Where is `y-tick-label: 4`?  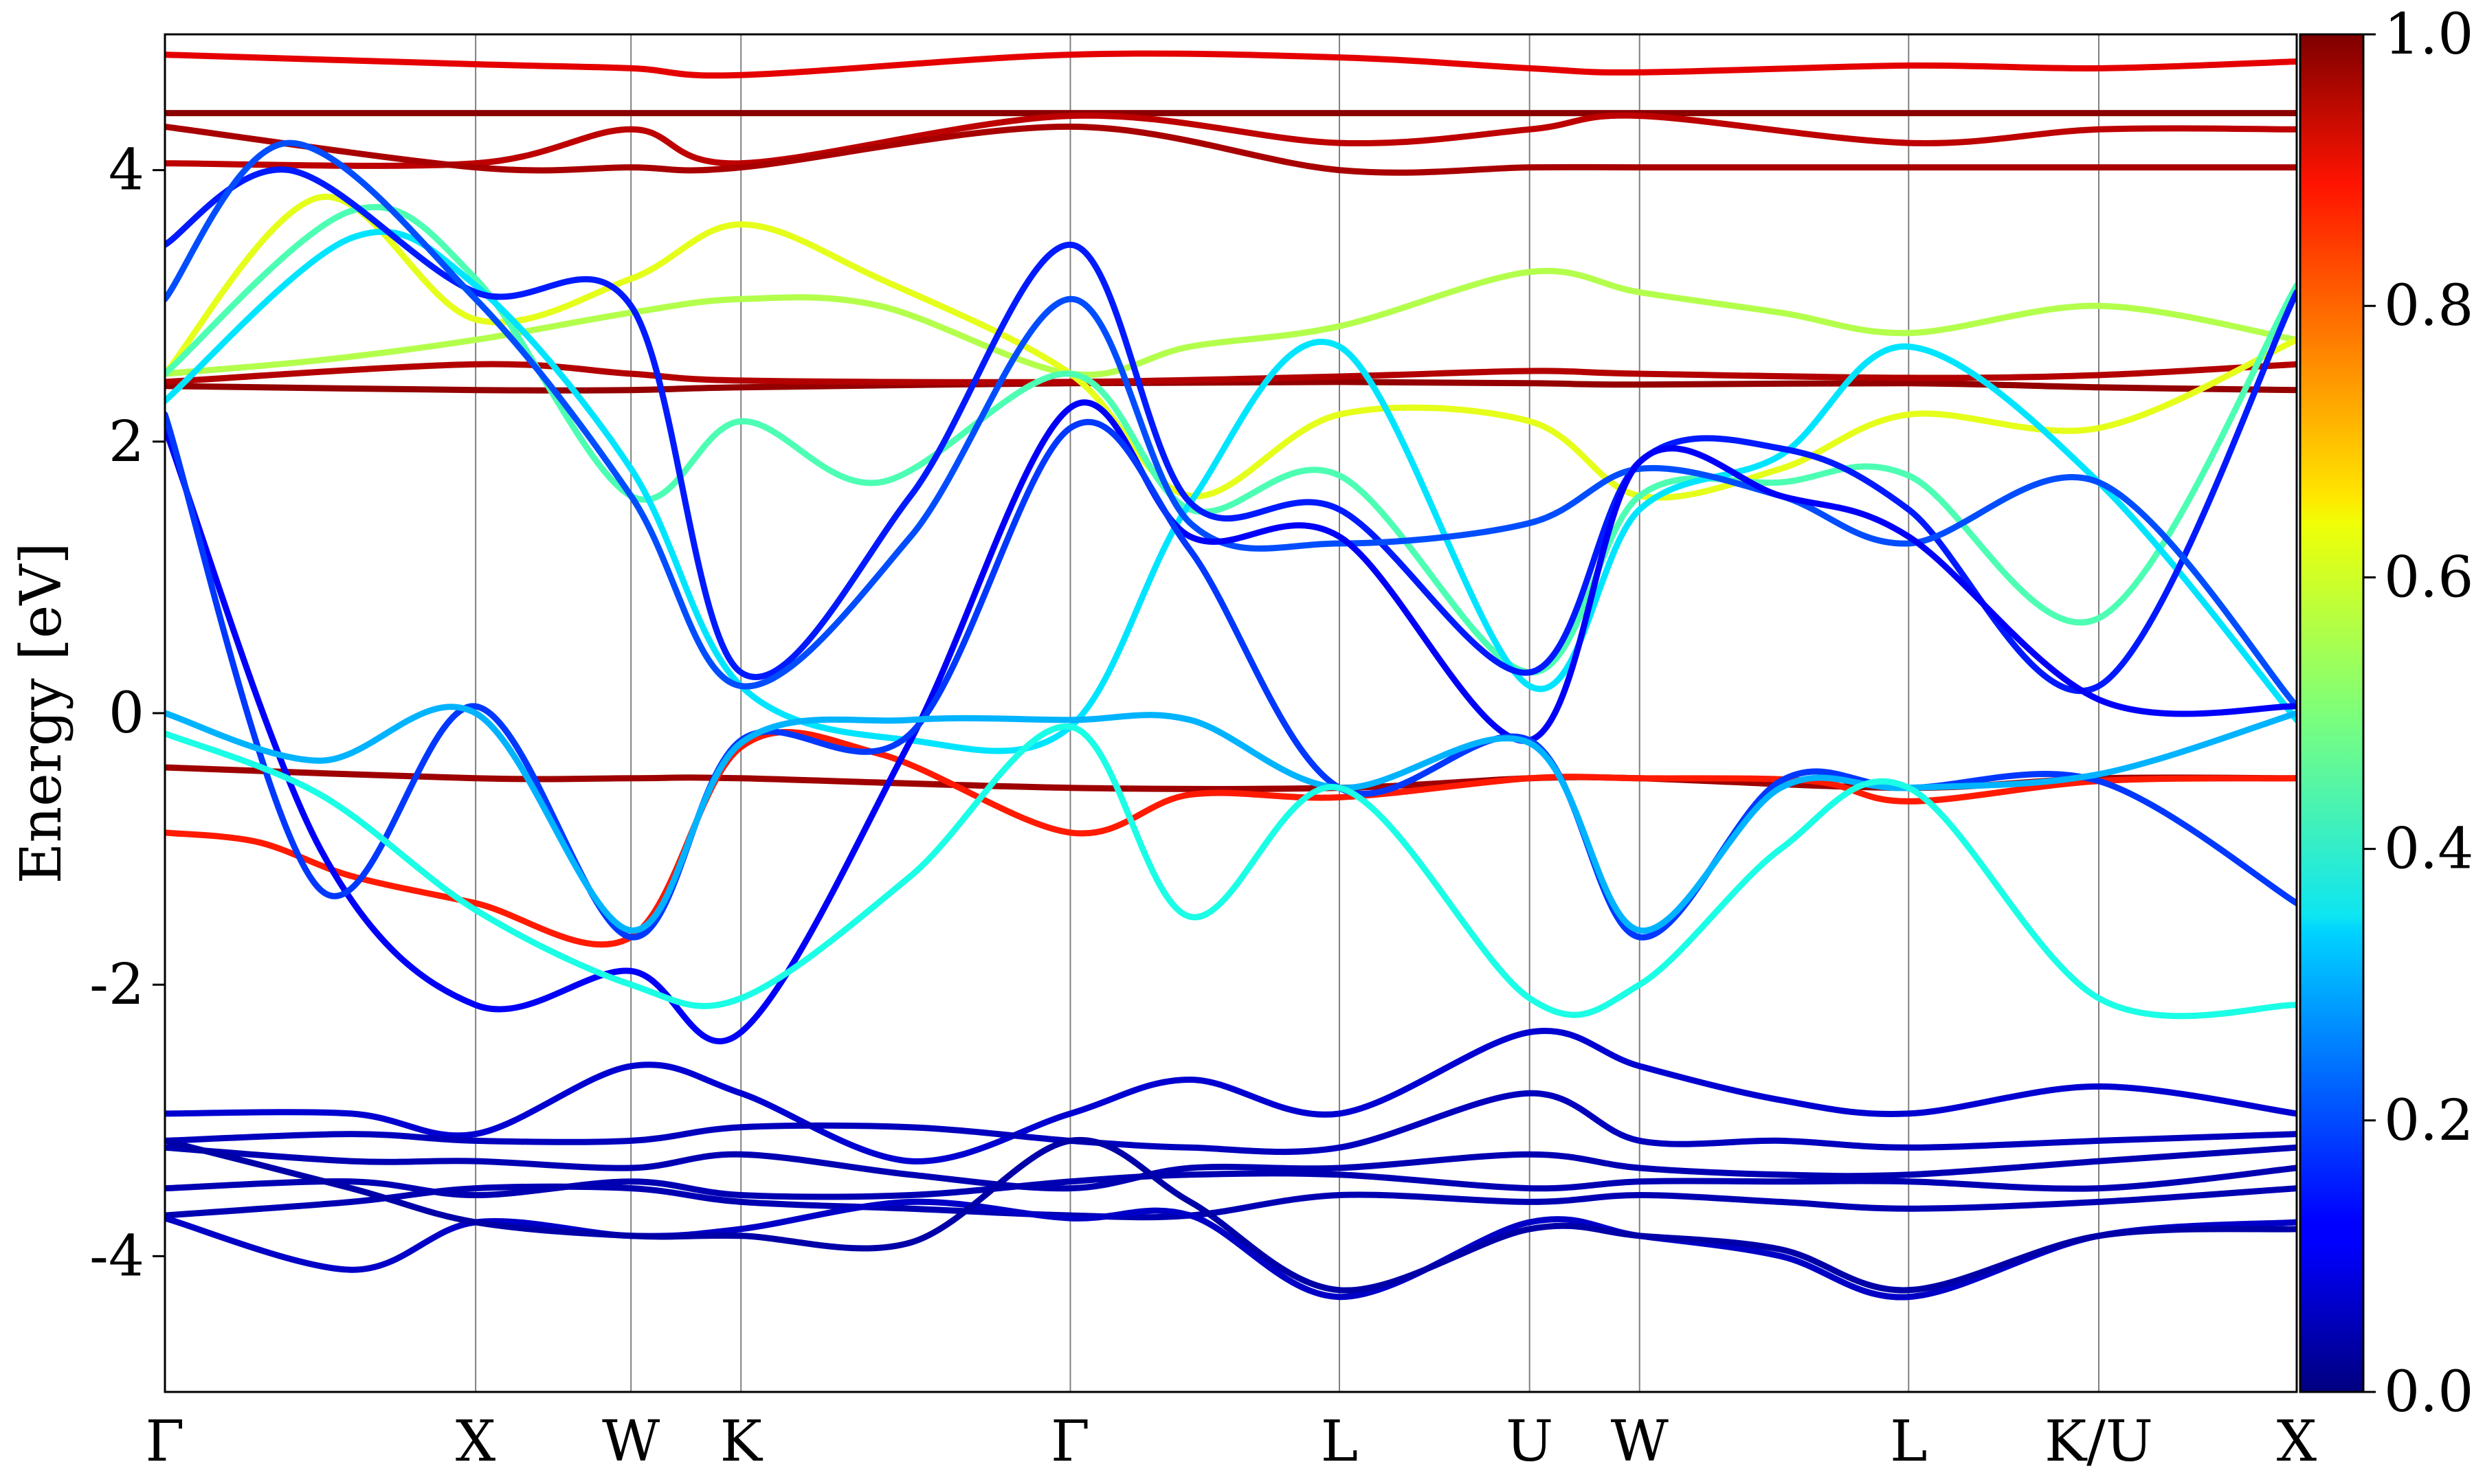 y-tick-label: 4 is located at coordinates (126, 170).